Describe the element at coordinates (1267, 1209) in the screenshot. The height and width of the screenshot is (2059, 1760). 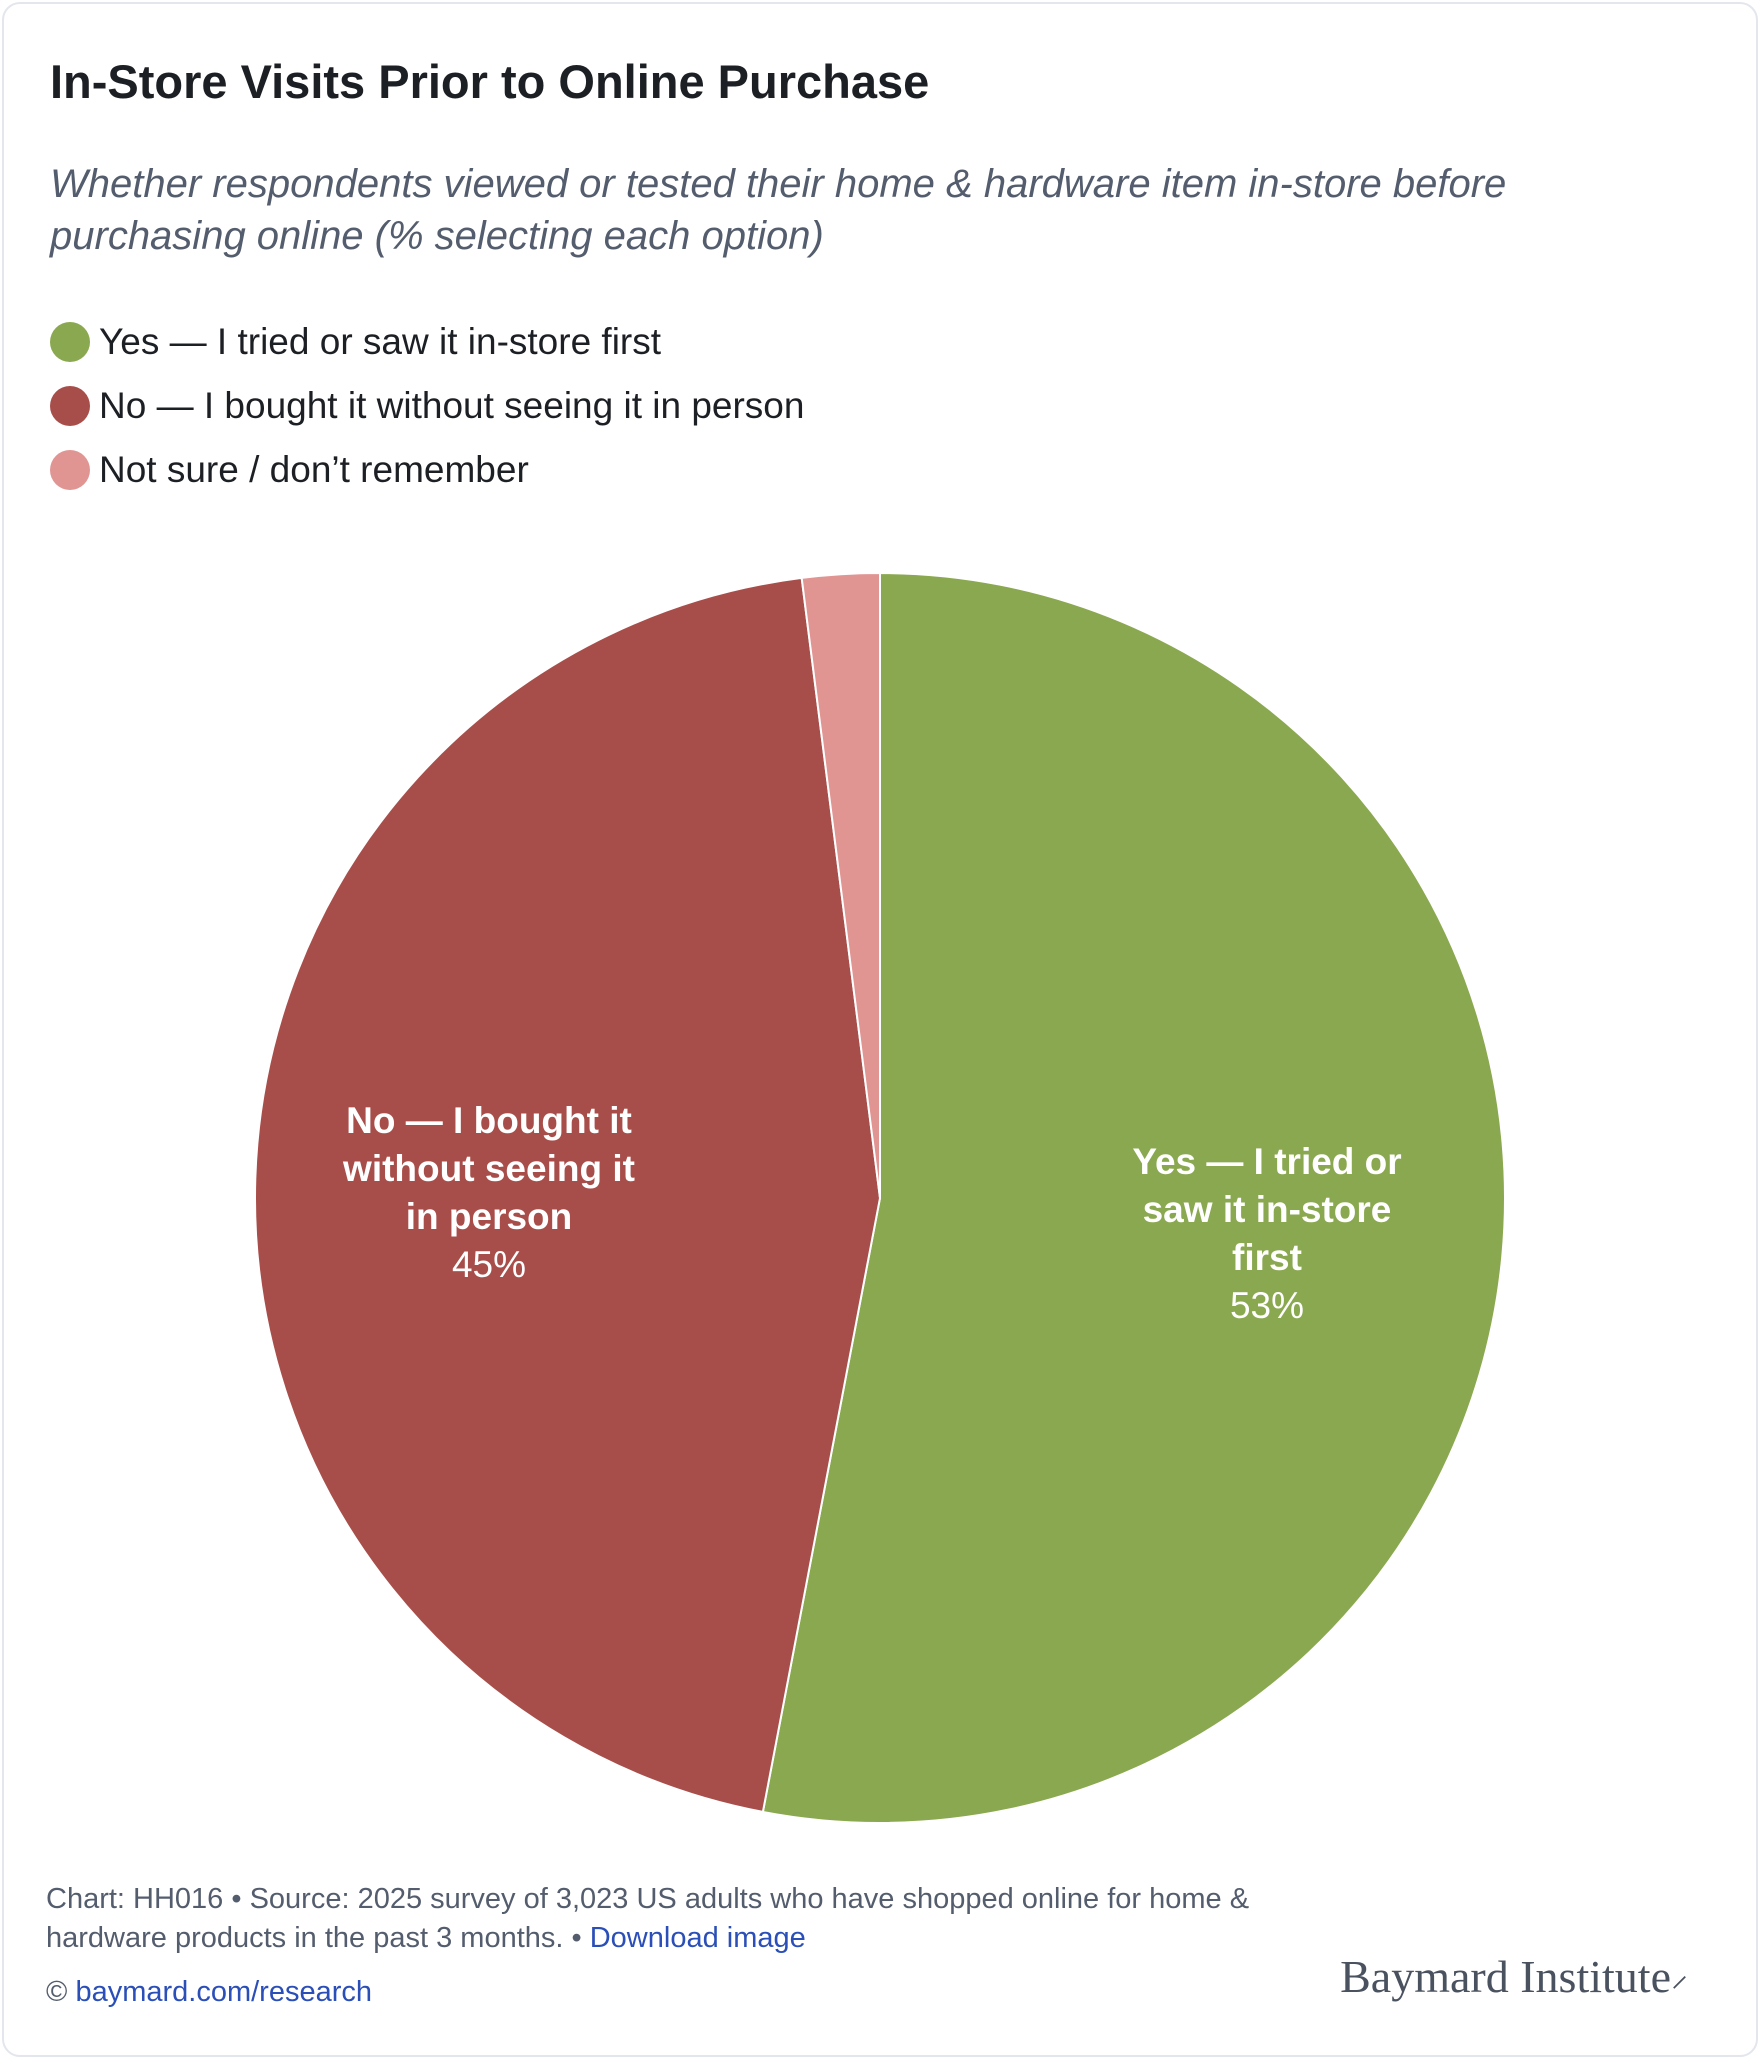
I see `slice-label-yes-line2: saw it in-store` at that location.